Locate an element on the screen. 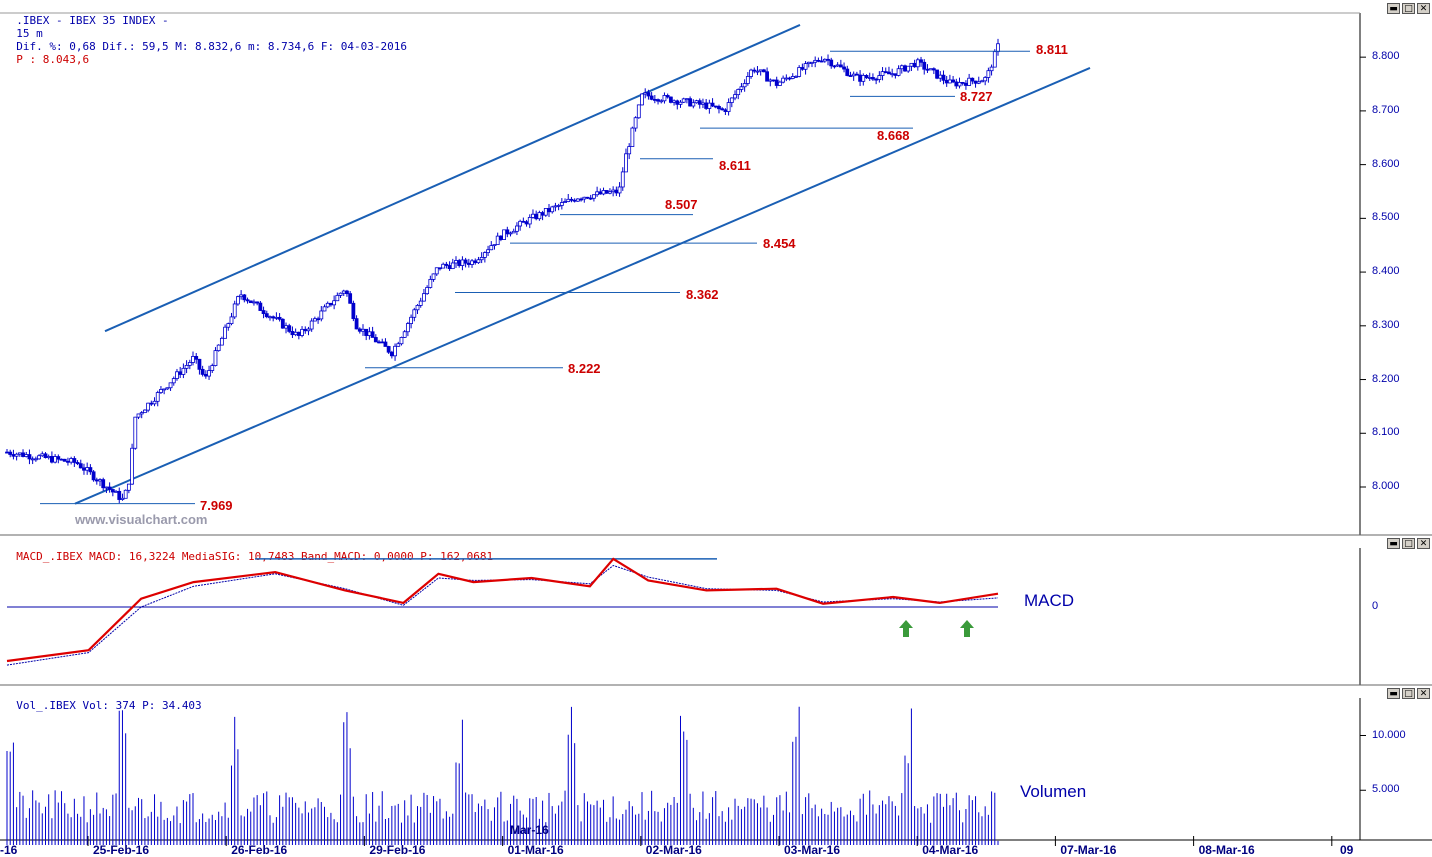  price-tick-label: 8.000 is located at coordinates (1386, 486).